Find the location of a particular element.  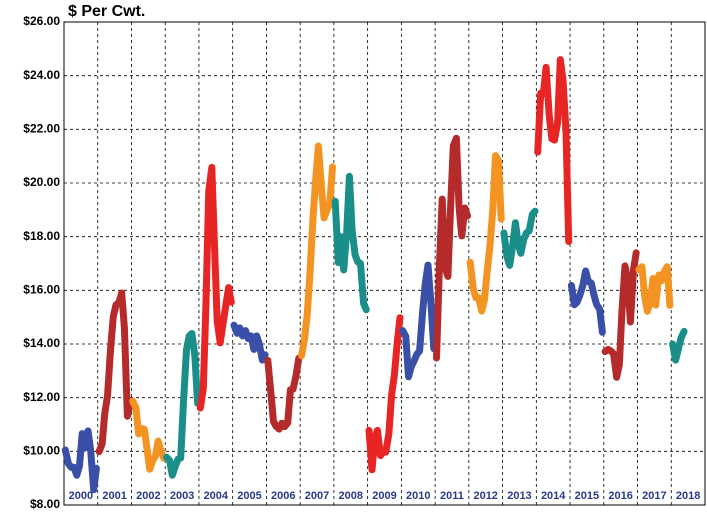

x-tick-label: 2002 is located at coordinates (148, 496).